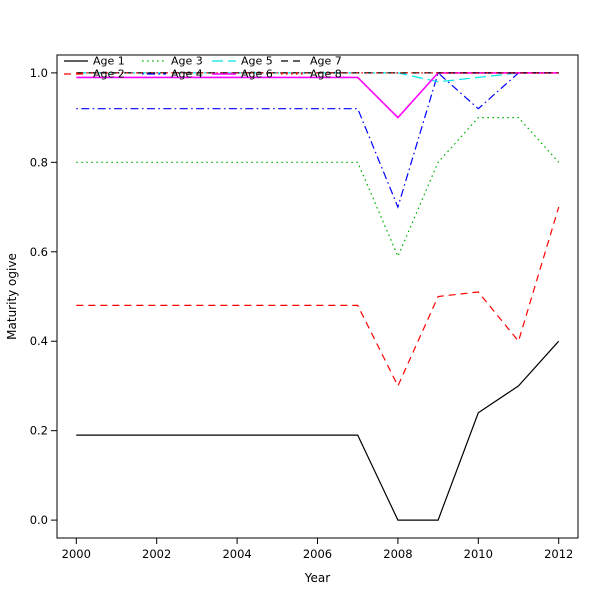 This screenshot has width=600, height=604. I want to click on legend-item-age-5: Age 5, so click(242, 61).